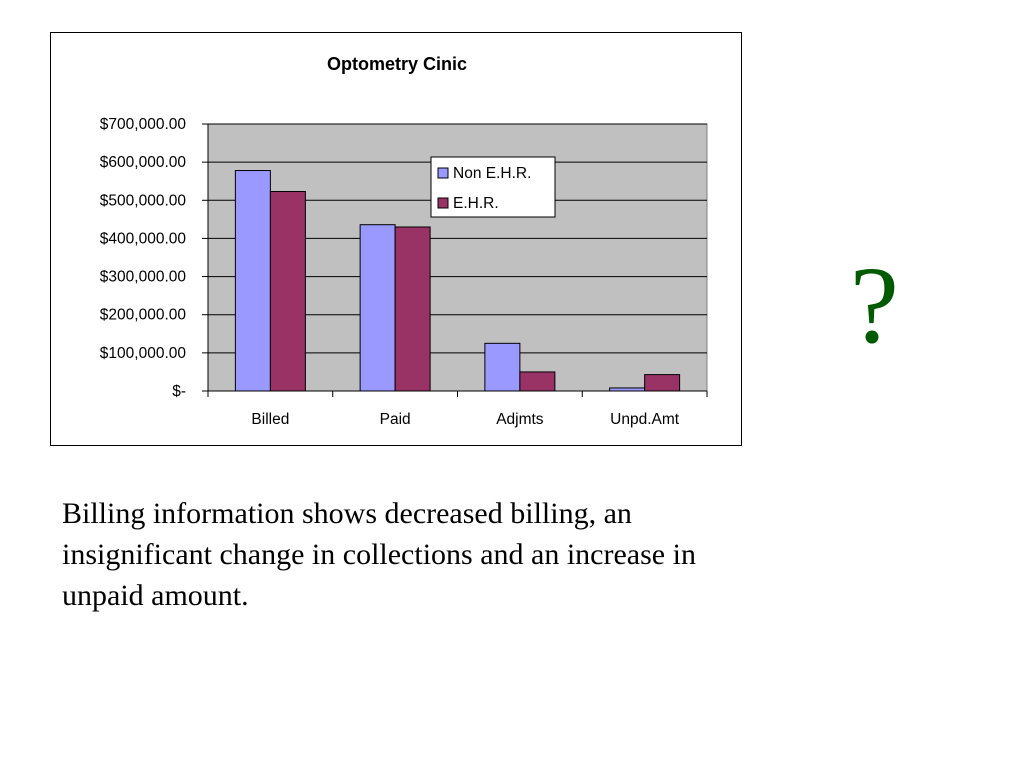 This screenshot has height=768, width=1024. Describe the element at coordinates (143, 200) in the screenshot. I see `y-tick-label: $500,000.00` at that location.